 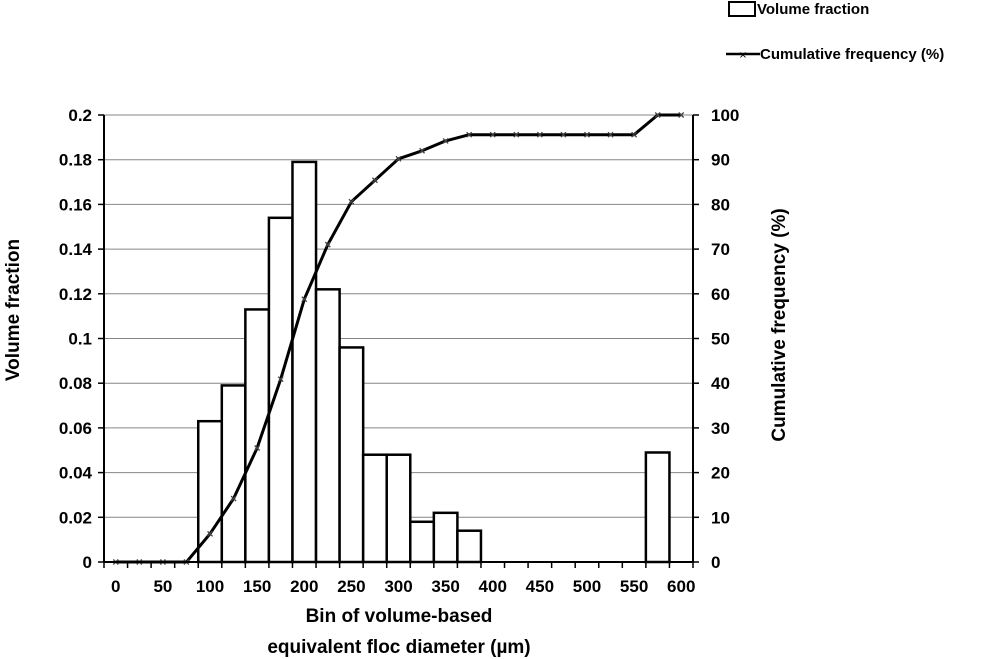 What do you see at coordinates (76, 473) in the screenshot?
I see `y-left-tick-label: 0.04` at bounding box center [76, 473].